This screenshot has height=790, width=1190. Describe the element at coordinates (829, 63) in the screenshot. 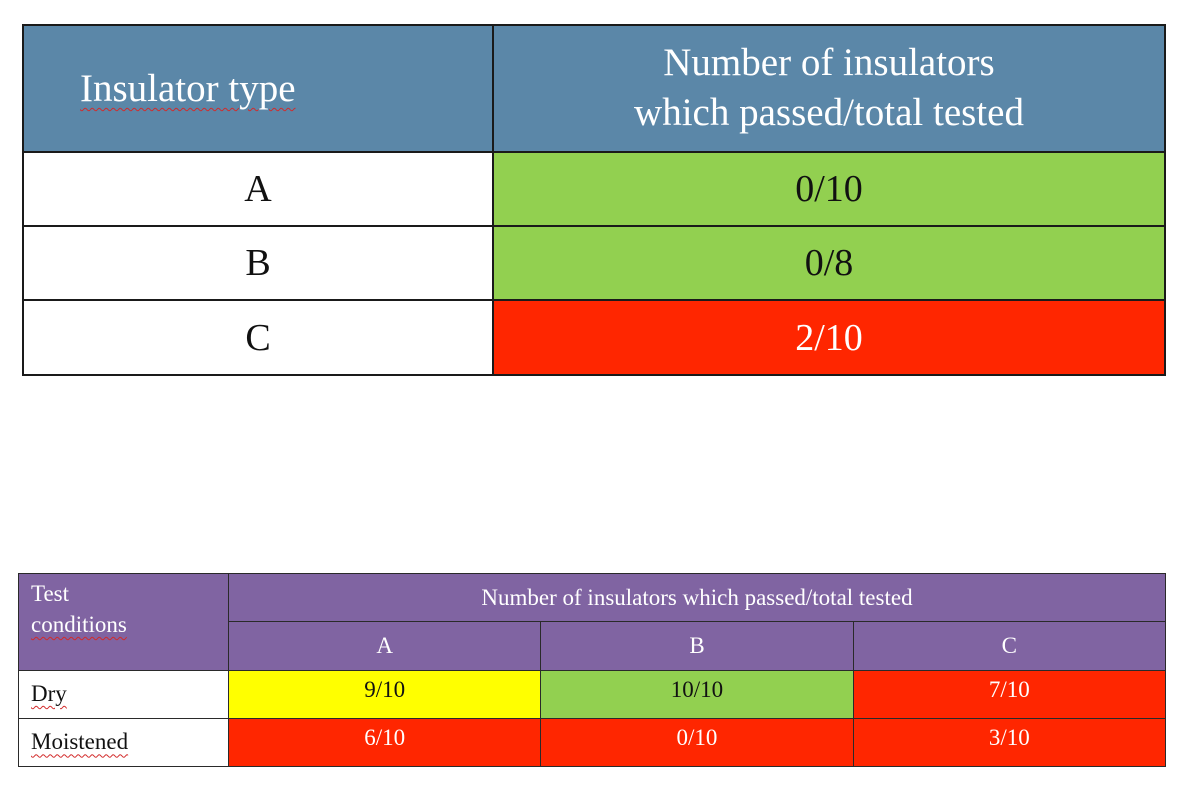

I see `header-number-line1: Number of insulators` at that location.